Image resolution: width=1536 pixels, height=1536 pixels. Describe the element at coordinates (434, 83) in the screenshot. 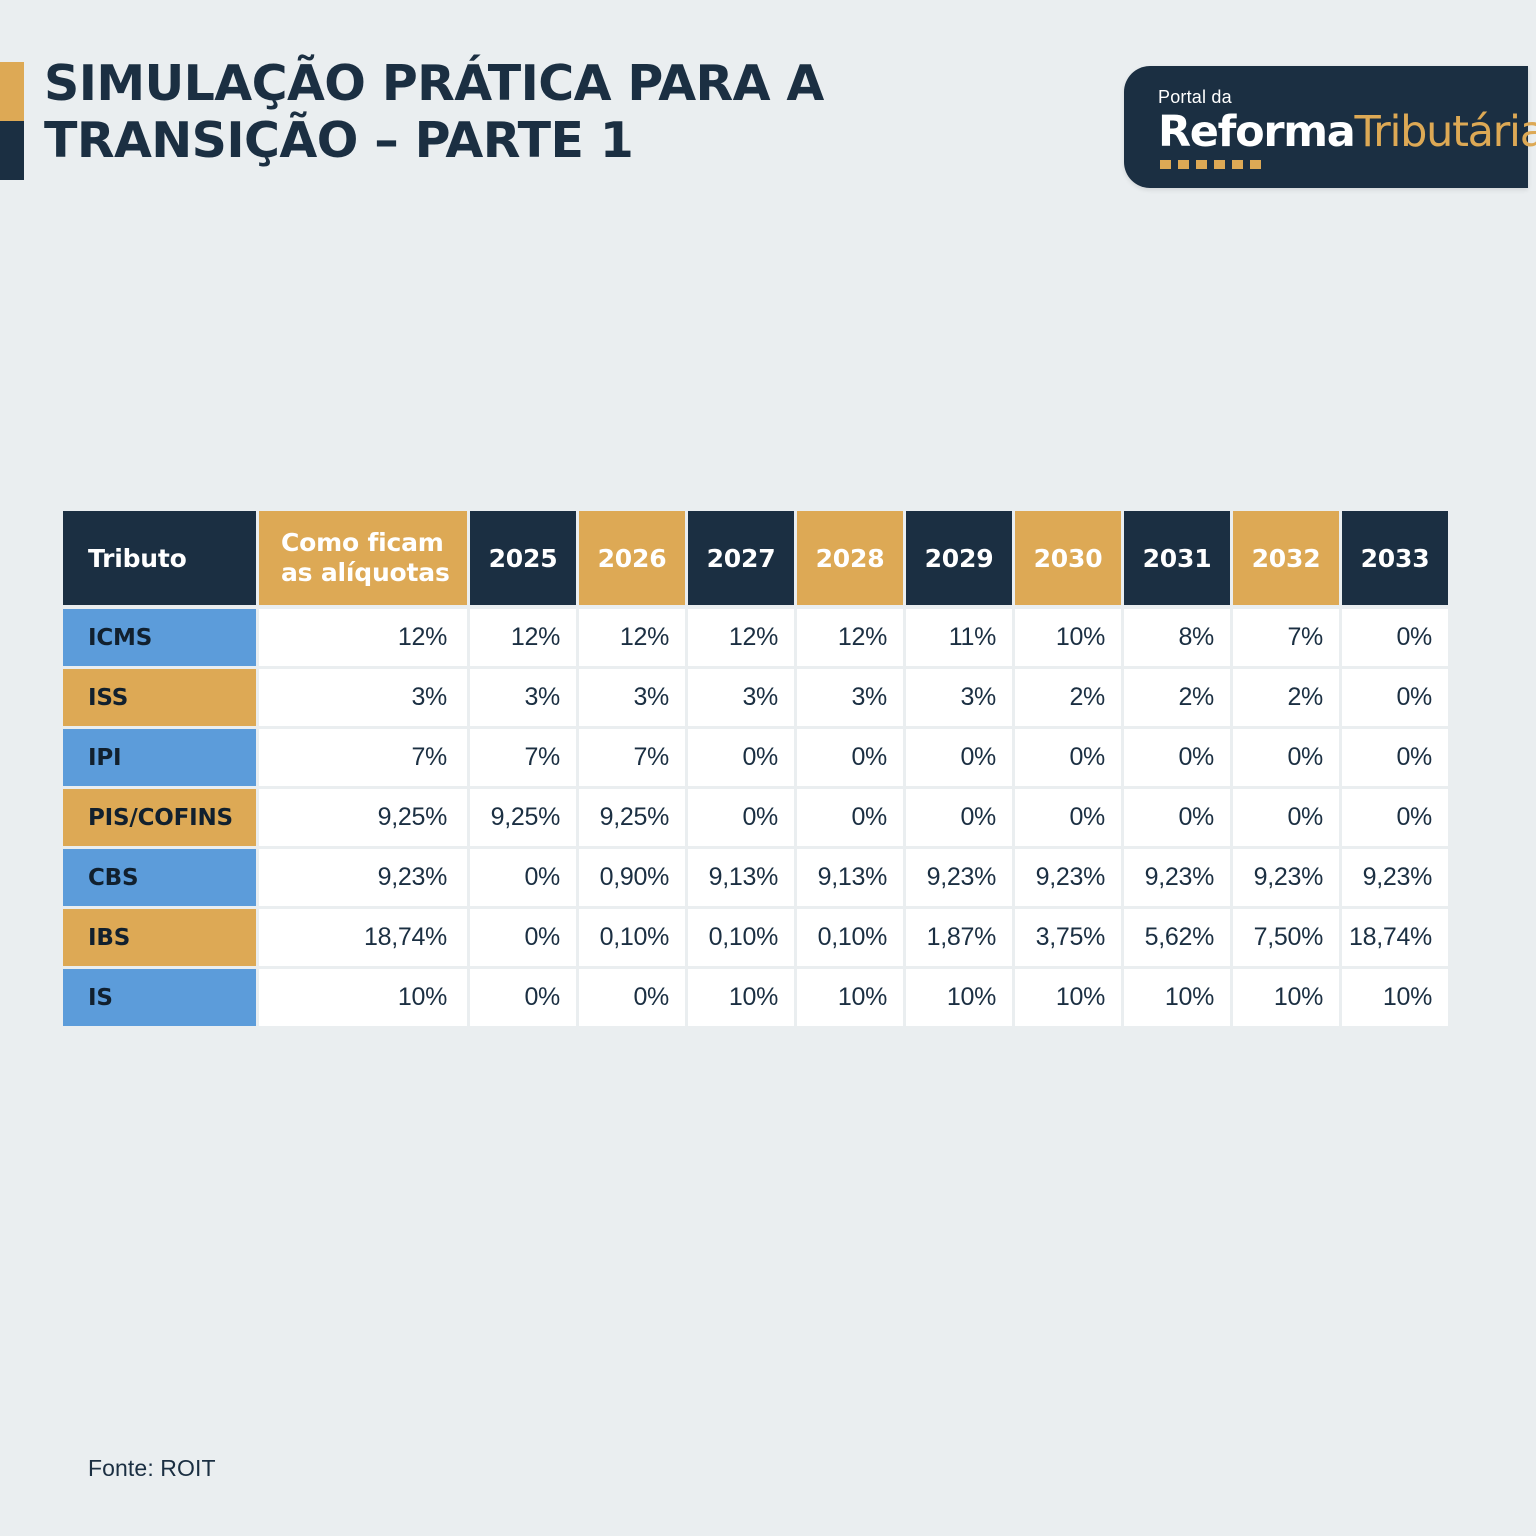

I see `page-title-line-1: SIMULAÇÃO PRÁTICA PARA A` at that location.